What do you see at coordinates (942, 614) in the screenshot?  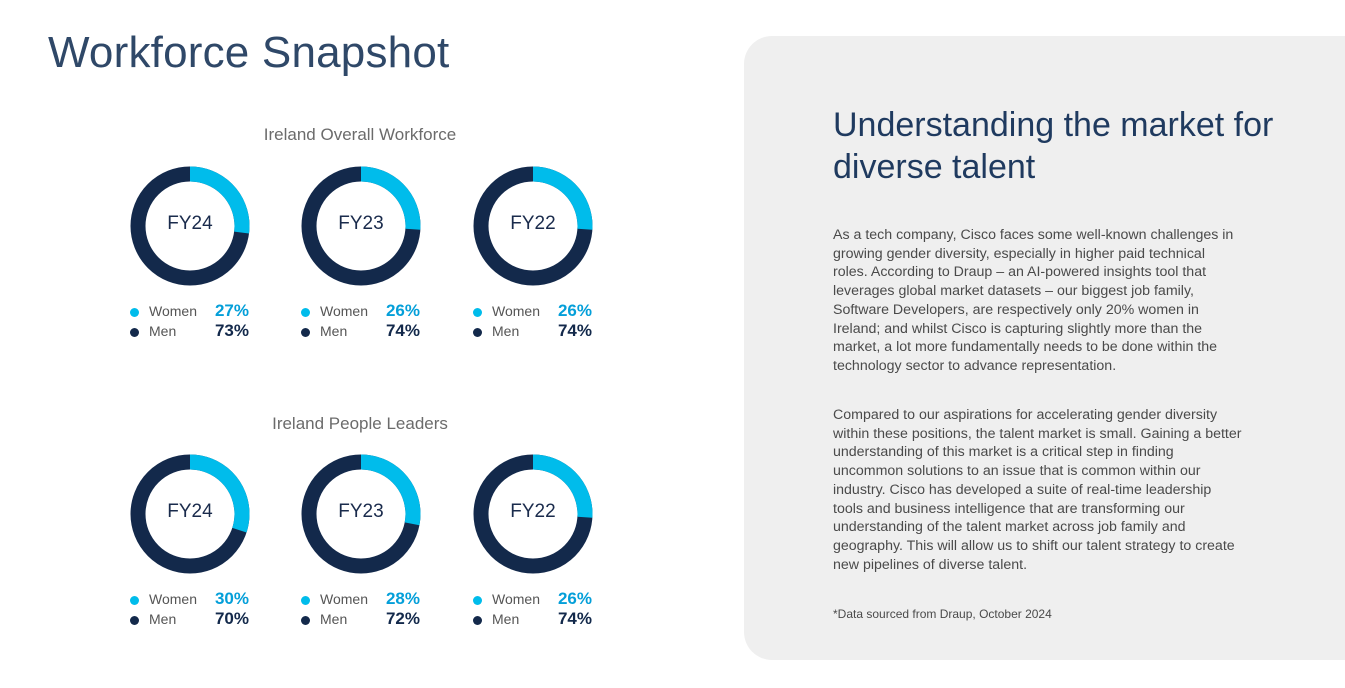 I see `panel-footnote: *Data sourced from Draup, October 2024` at bounding box center [942, 614].